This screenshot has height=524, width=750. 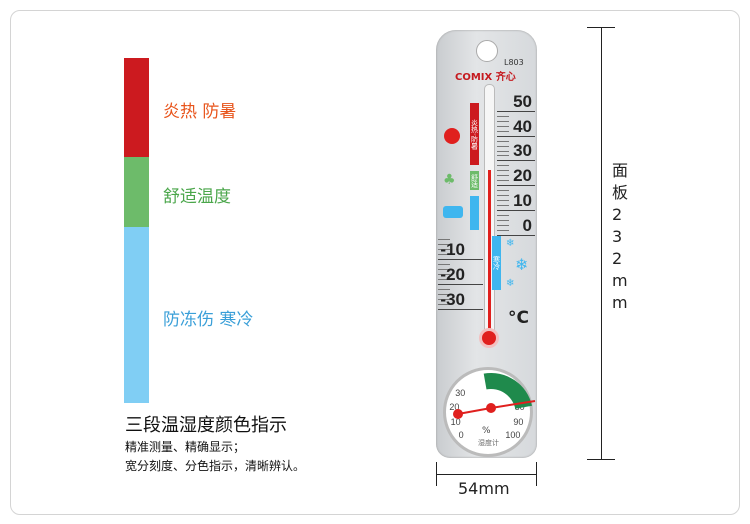 What do you see at coordinates (601, 243) in the screenshot?
I see `height-dimension-line` at bounding box center [601, 243].